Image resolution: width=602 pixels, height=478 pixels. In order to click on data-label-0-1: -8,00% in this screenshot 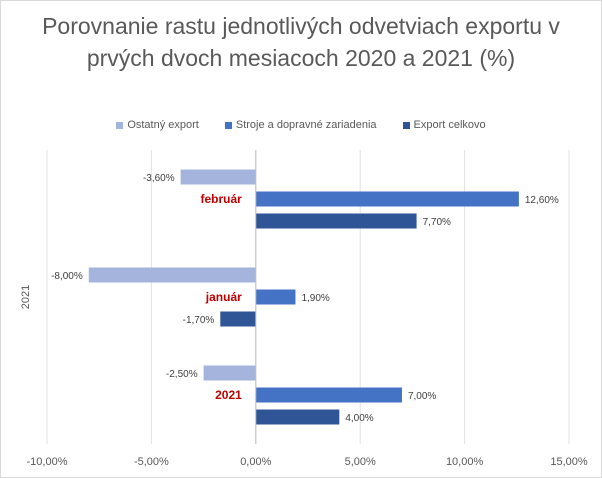, I will do `click(67, 276)`.